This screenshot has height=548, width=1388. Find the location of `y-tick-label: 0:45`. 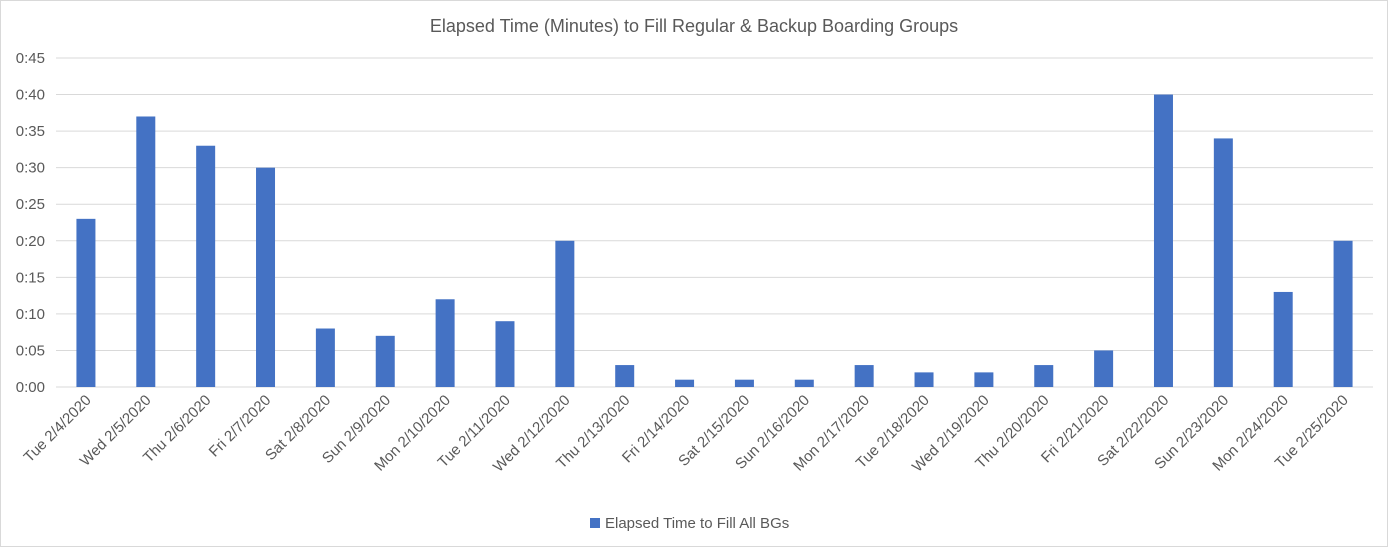

y-tick-label: 0:45 is located at coordinates (30, 58).